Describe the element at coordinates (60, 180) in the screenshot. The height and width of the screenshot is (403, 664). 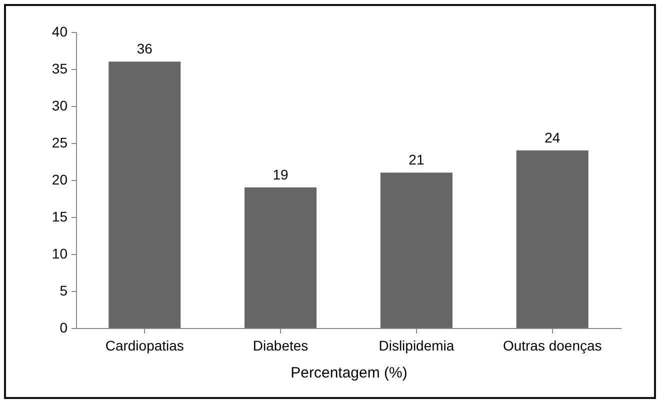
I see `y-tick-label: 20` at that location.